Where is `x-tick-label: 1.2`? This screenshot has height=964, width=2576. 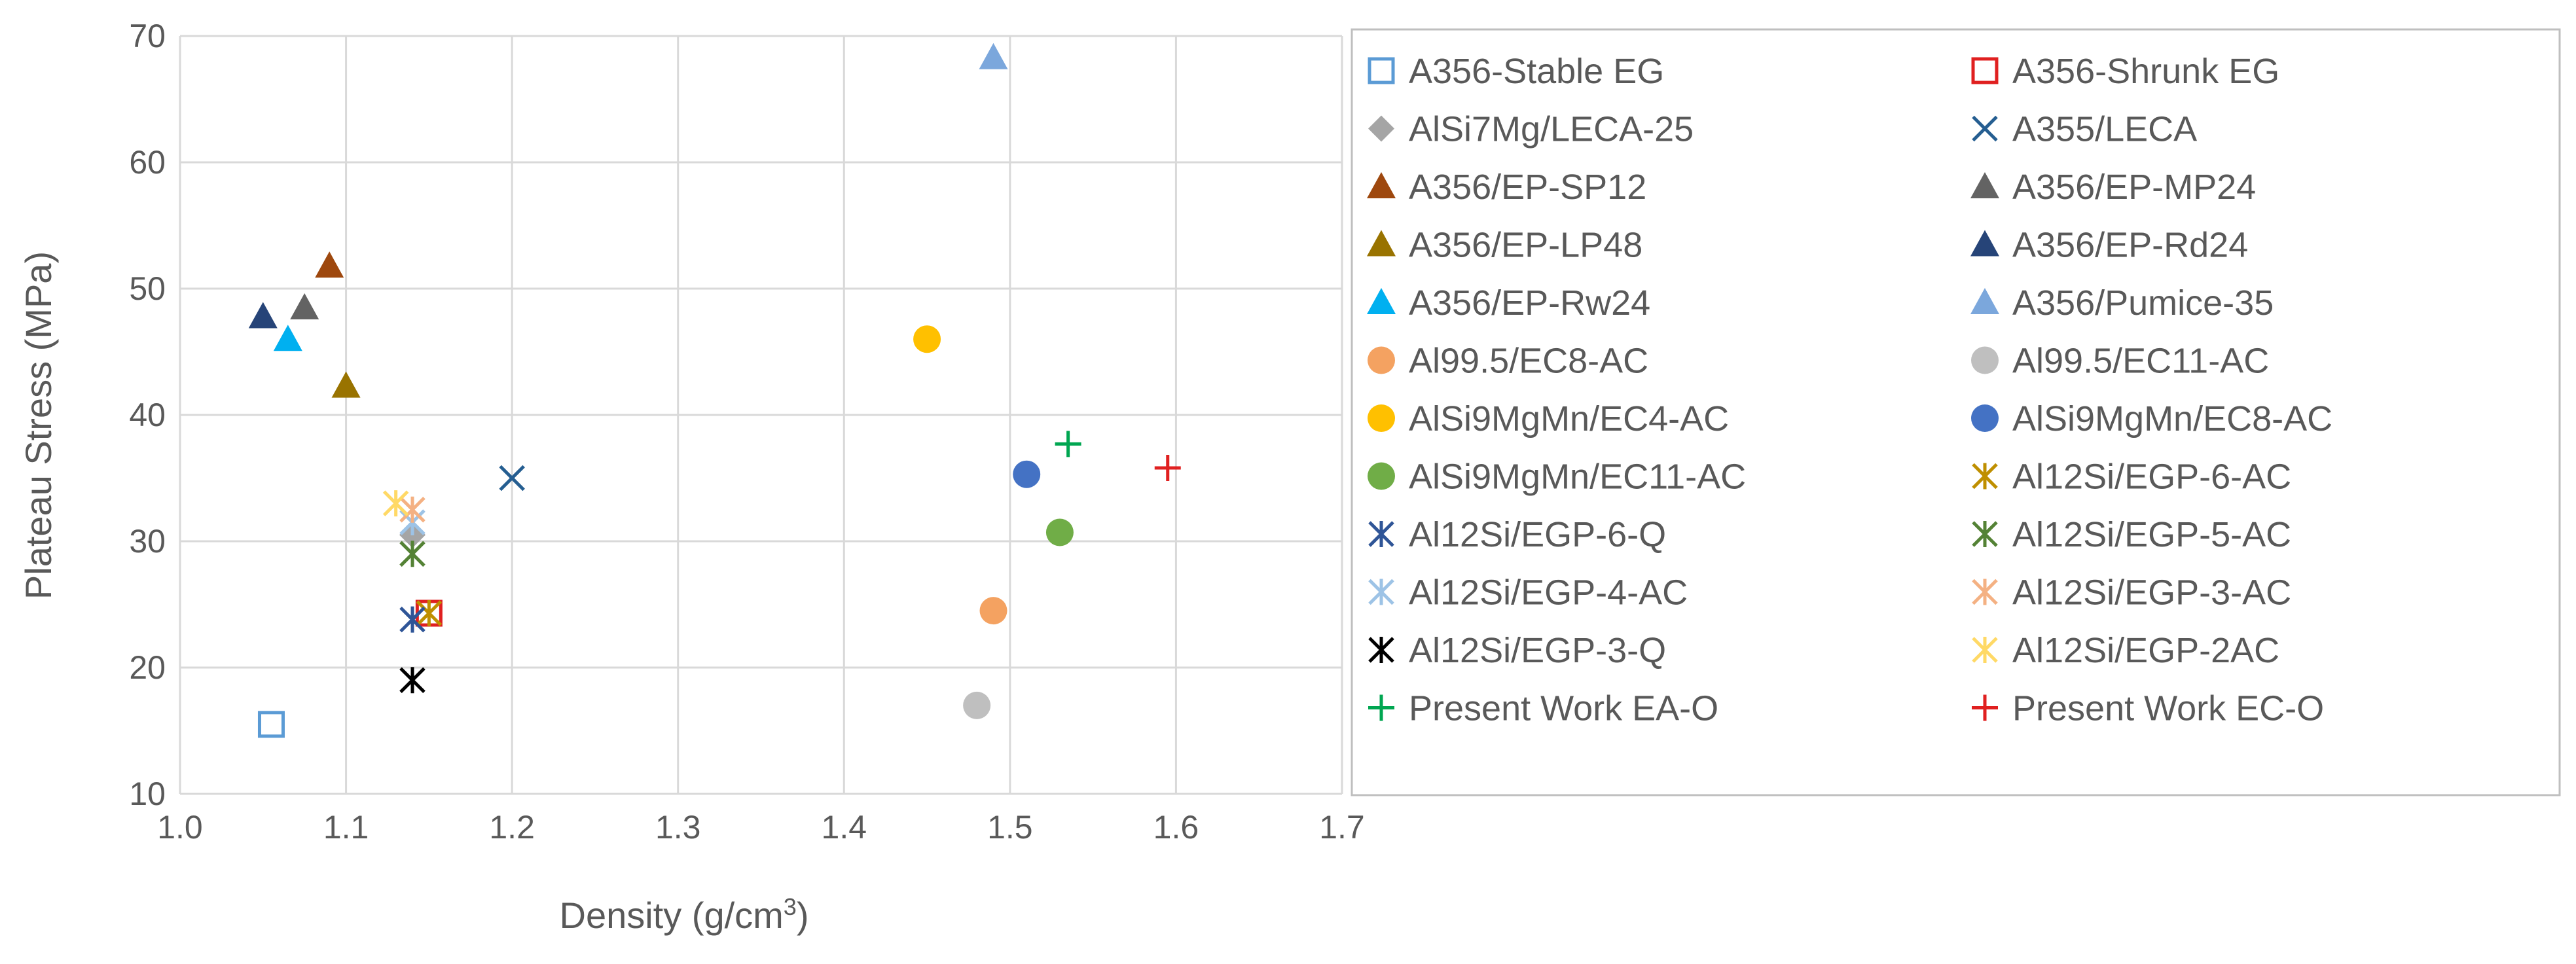 x-tick-label: 1.2 is located at coordinates (512, 827).